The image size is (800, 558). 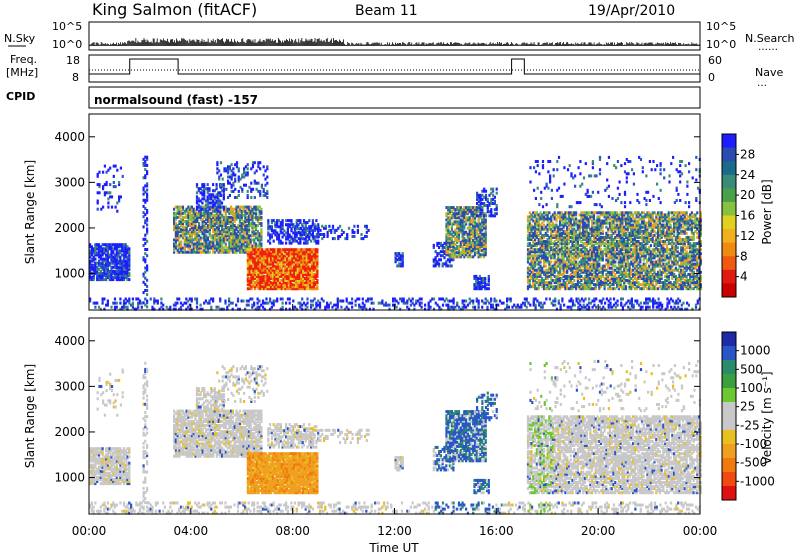 What do you see at coordinates (631, 11) in the screenshot?
I see `date-title: 19/Apr/2010` at bounding box center [631, 11].